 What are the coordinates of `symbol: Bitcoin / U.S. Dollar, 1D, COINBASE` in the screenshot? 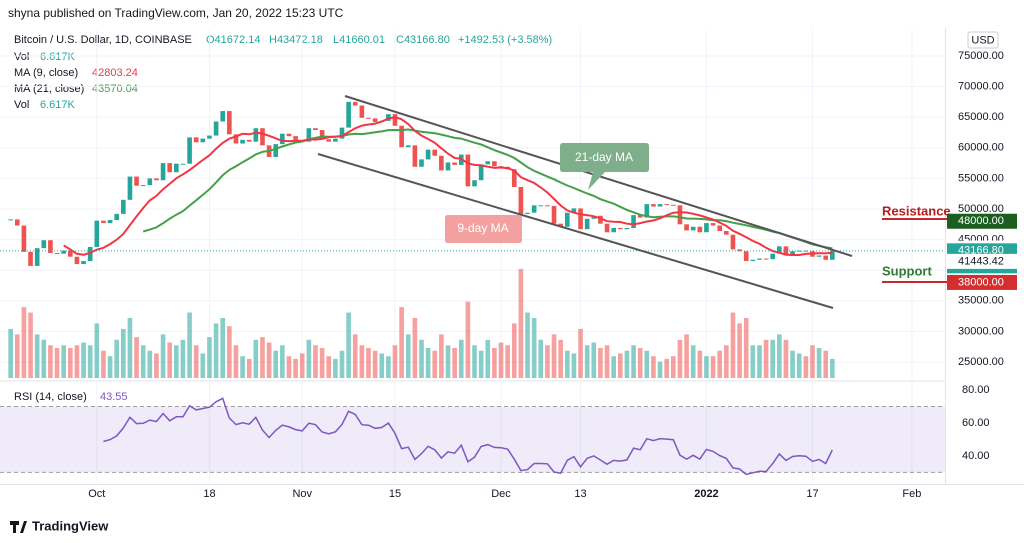 It's located at (103, 40).